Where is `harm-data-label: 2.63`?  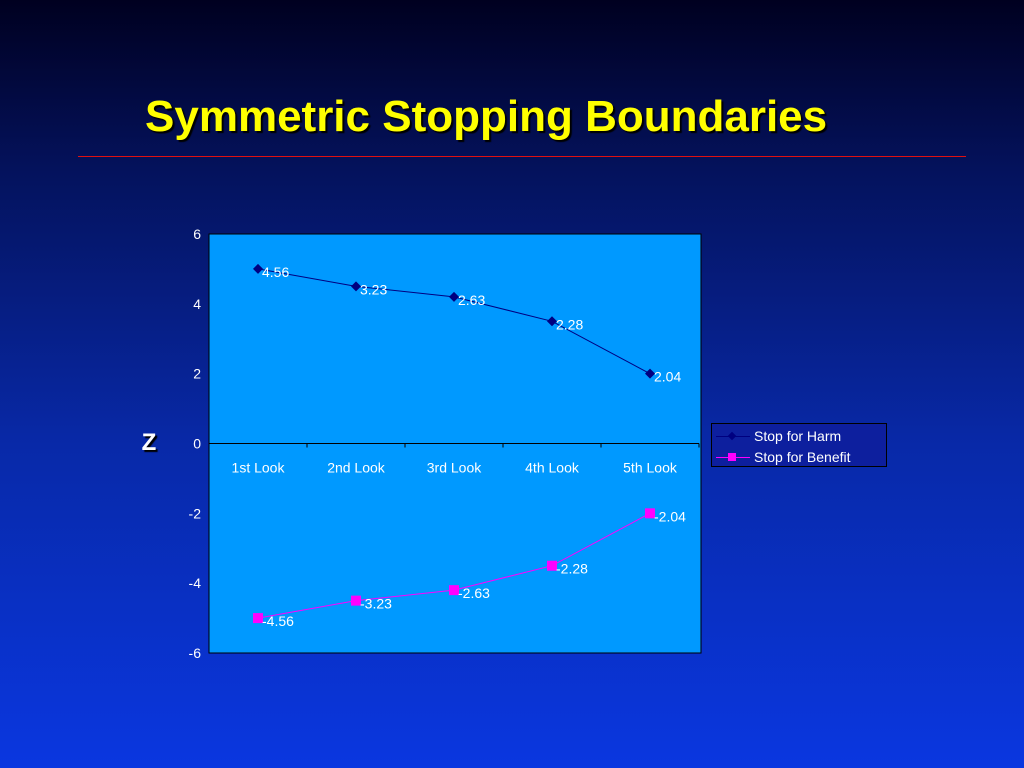
harm-data-label: 2.63 is located at coordinates (471, 300).